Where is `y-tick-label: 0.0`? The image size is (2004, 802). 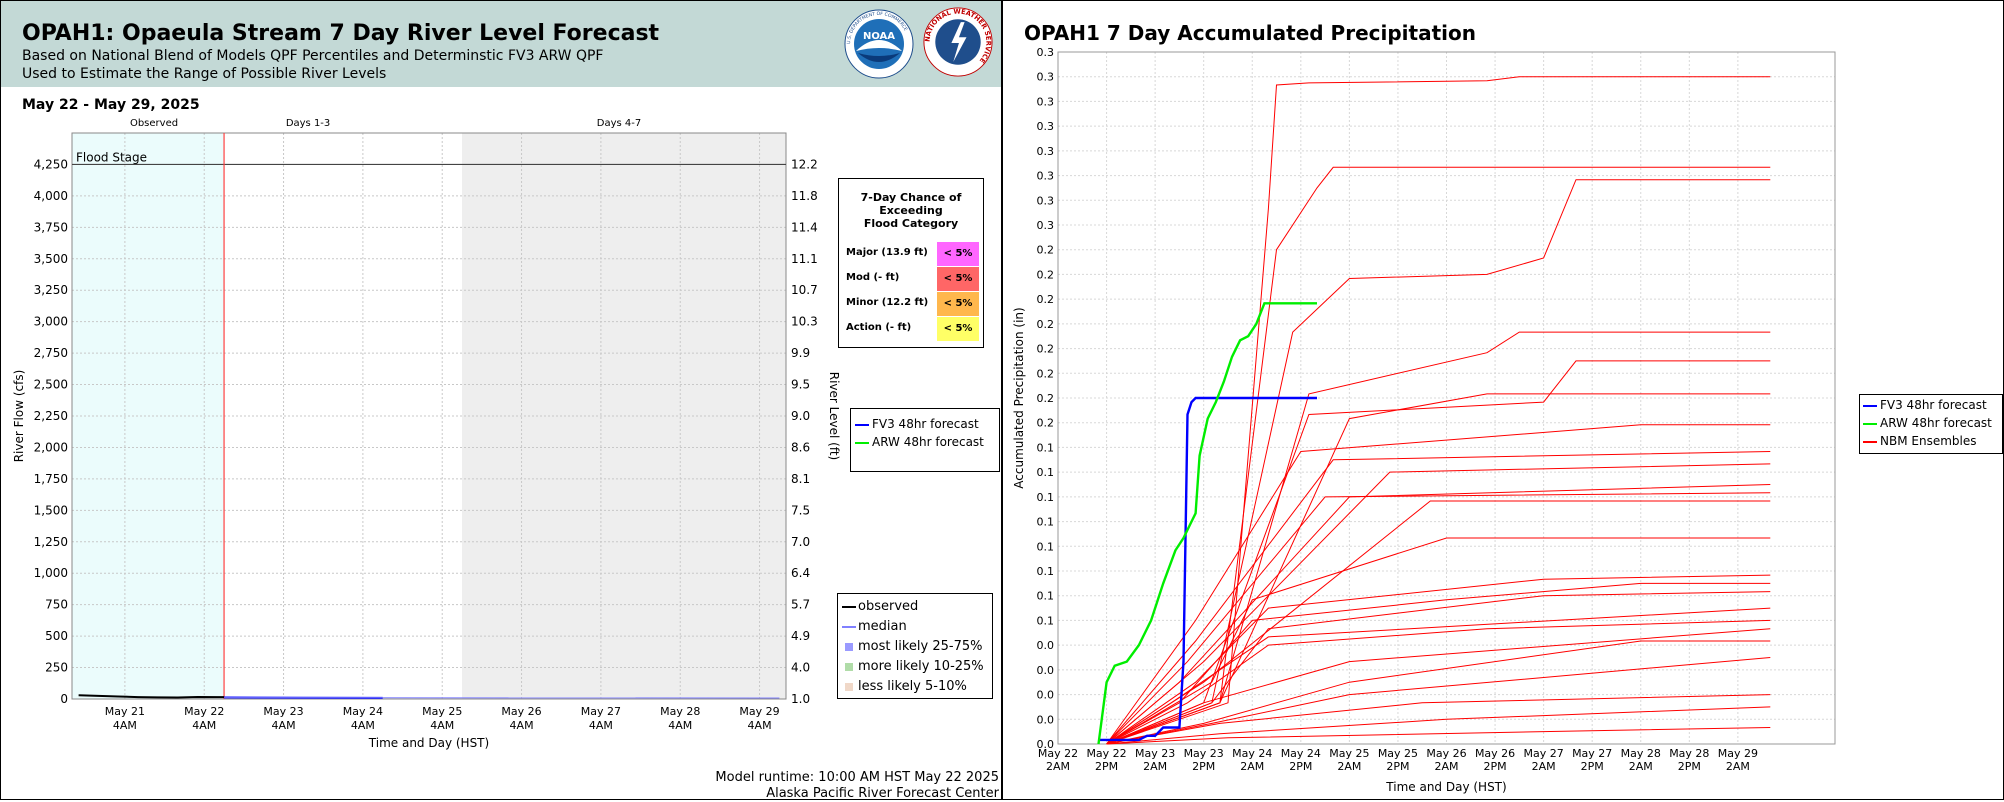 y-tick-label: 0.0 is located at coordinates (1046, 670).